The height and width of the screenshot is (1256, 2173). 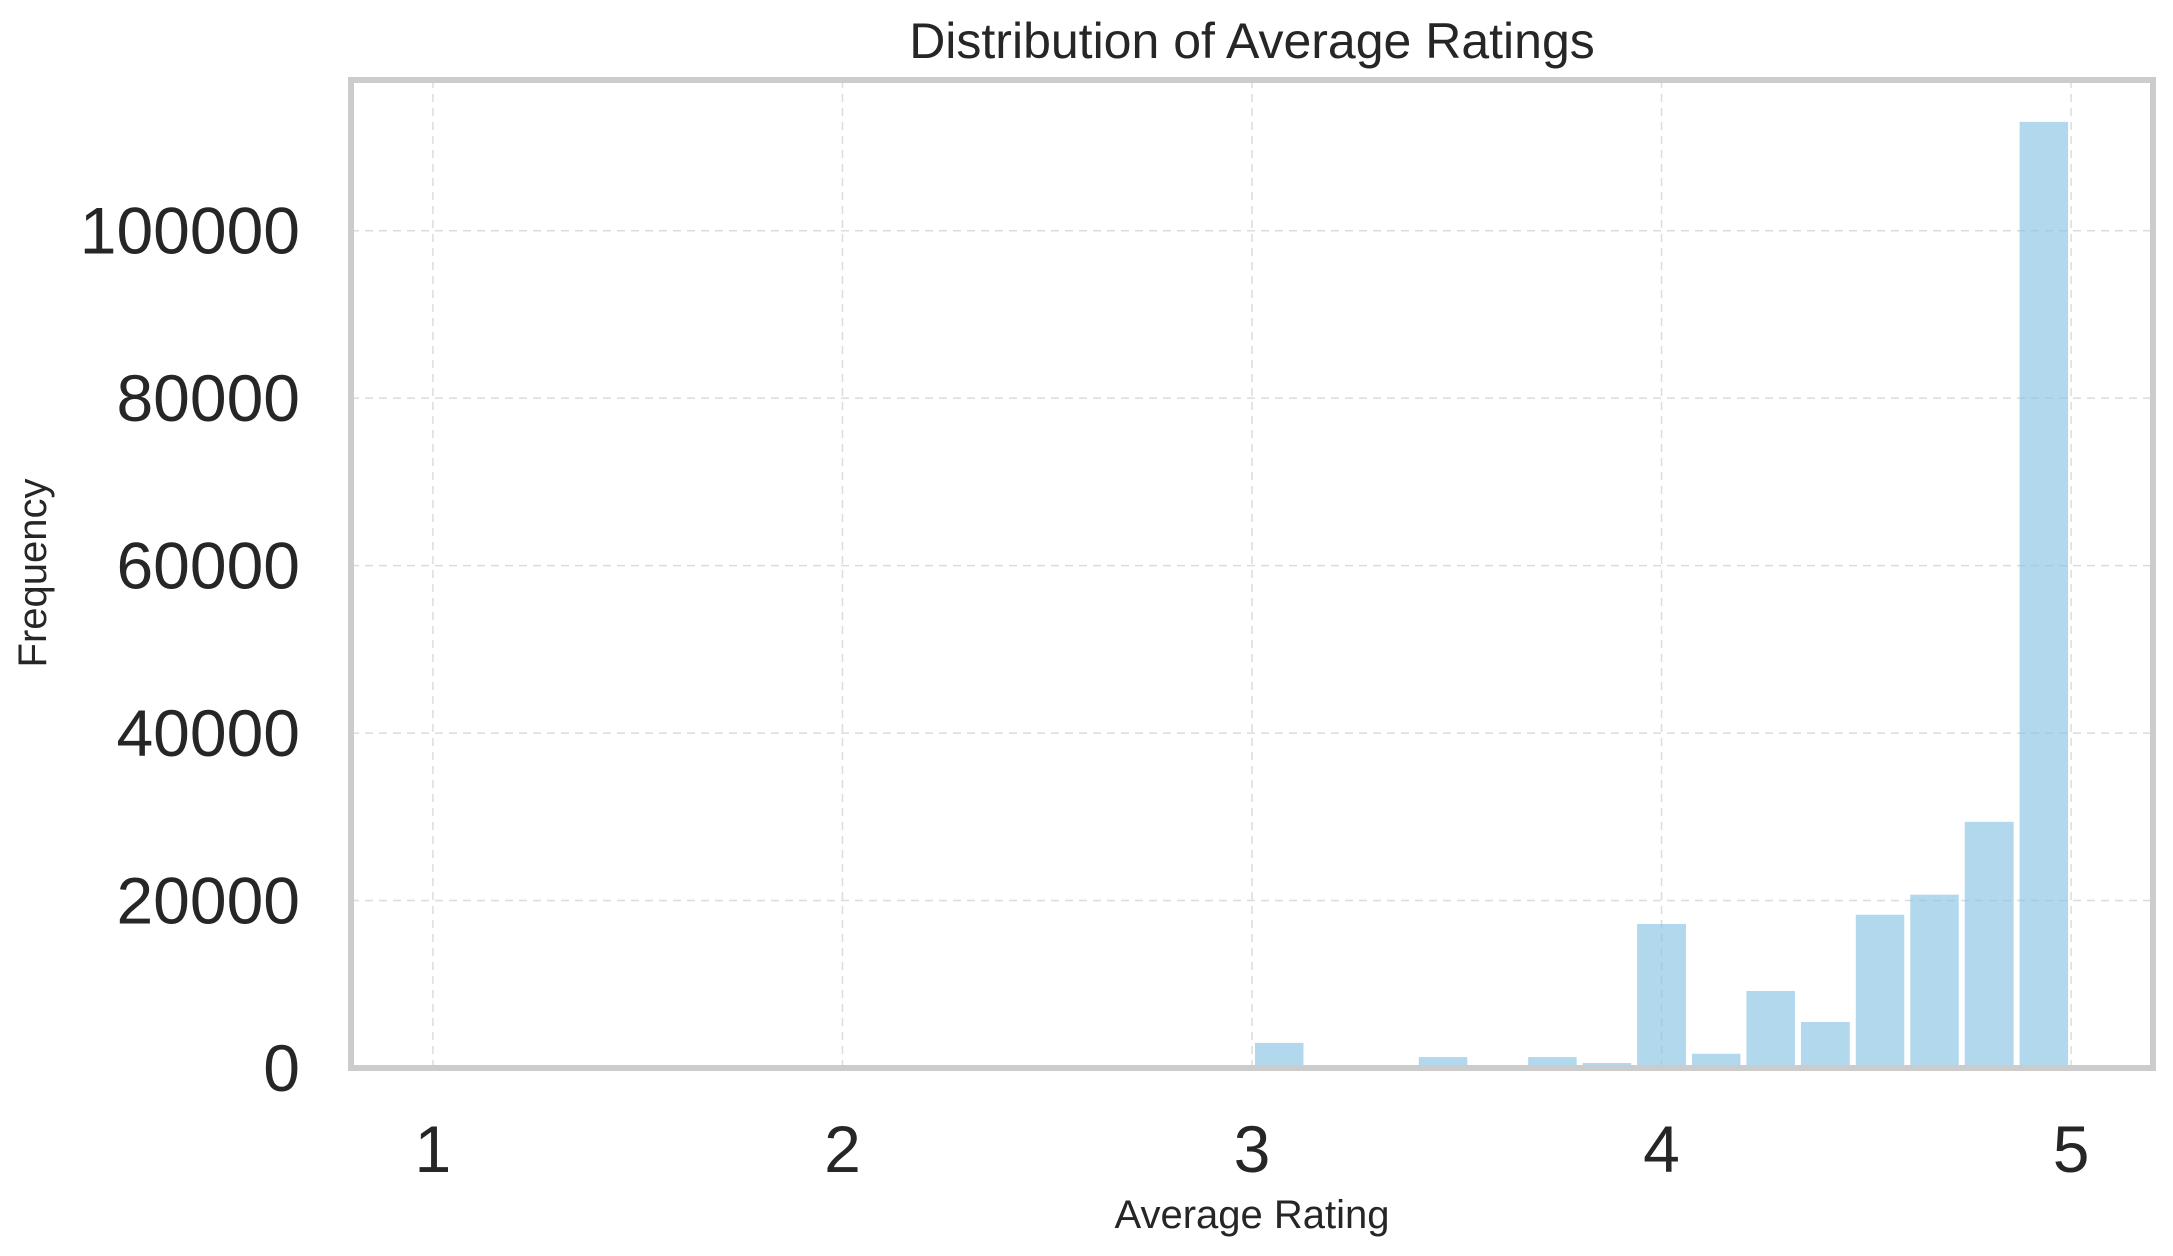 What do you see at coordinates (208, 566) in the screenshot?
I see `y-tick-label: 60000` at bounding box center [208, 566].